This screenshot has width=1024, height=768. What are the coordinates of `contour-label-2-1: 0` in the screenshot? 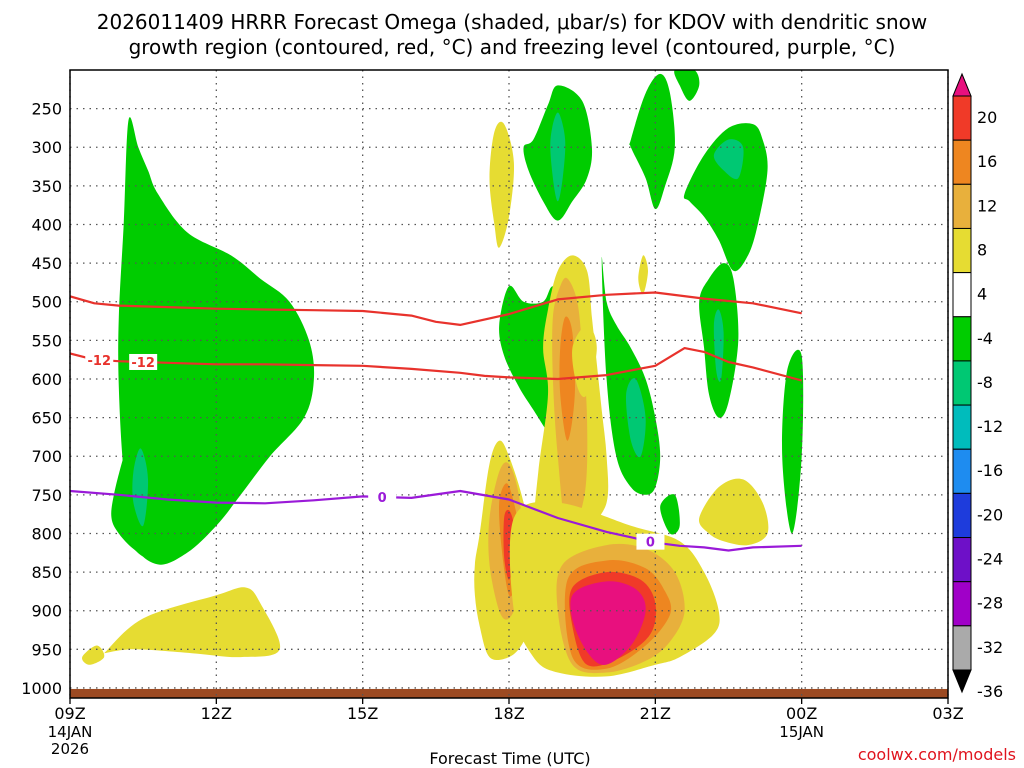 It's located at (650, 543).